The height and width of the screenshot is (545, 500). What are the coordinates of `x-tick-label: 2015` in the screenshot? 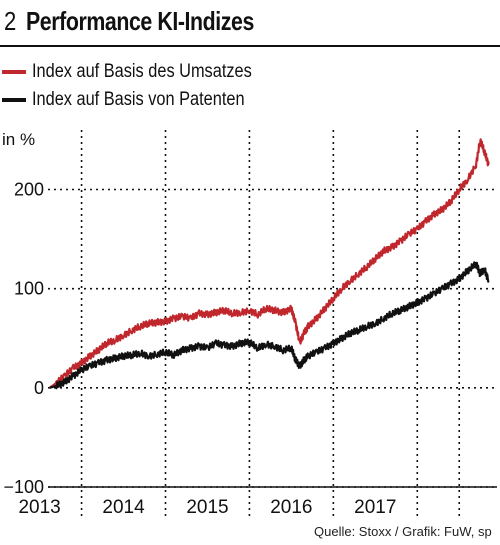 It's located at (207, 507).